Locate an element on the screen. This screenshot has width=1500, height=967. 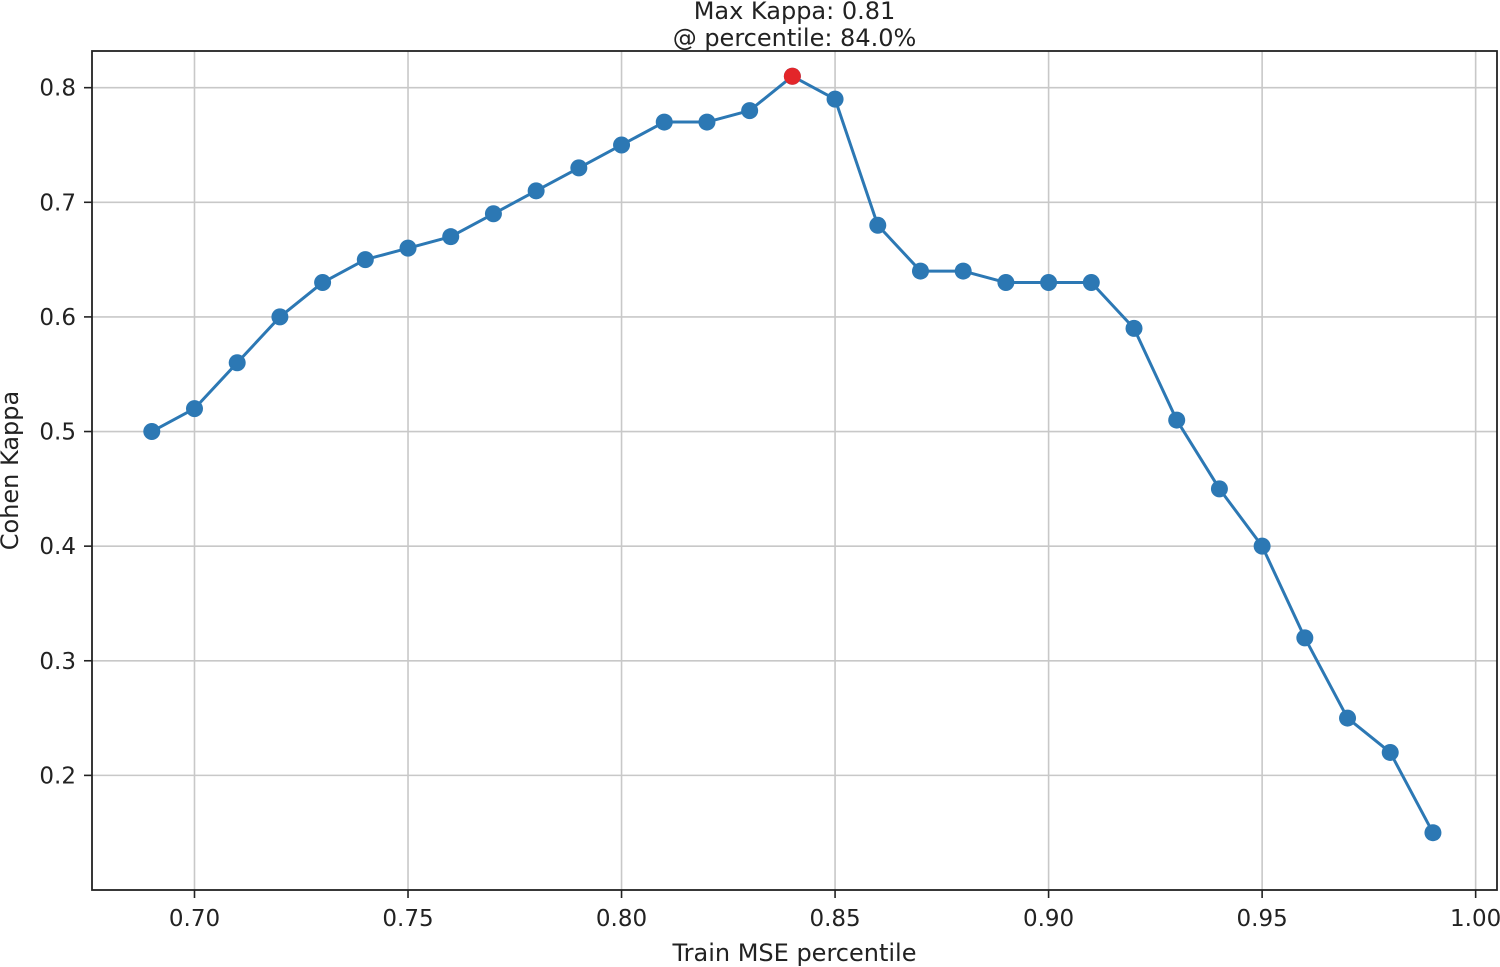
x-tick-label: 0.75 is located at coordinates (407, 919).